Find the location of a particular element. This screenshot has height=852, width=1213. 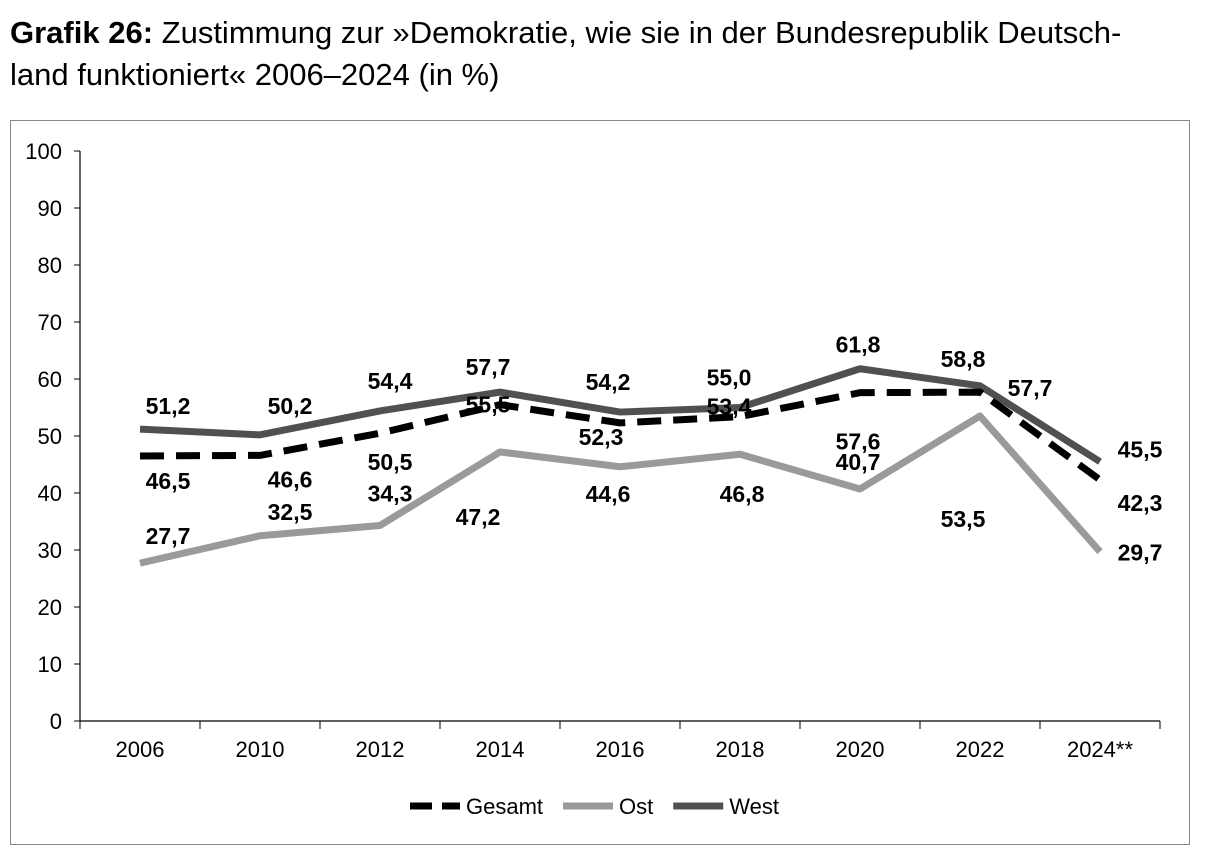

data-label-west: 57,7 is located at coordinates (488, 367).